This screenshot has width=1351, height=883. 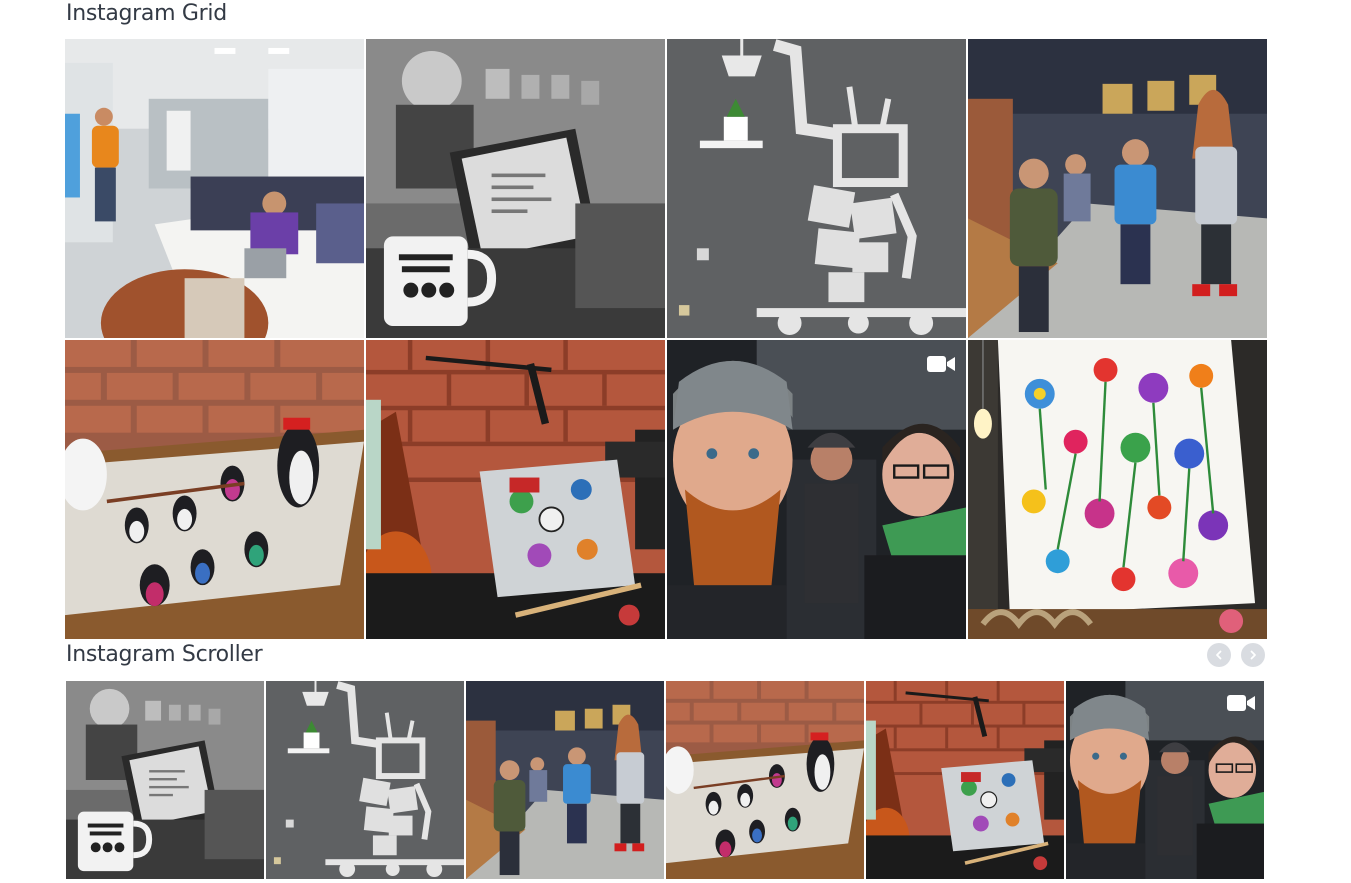 What do you see at coordinates (146, 13) in the screenshot?
I see `instagram-grid-title: Instagram Grid` at bounding box center [146, 13].